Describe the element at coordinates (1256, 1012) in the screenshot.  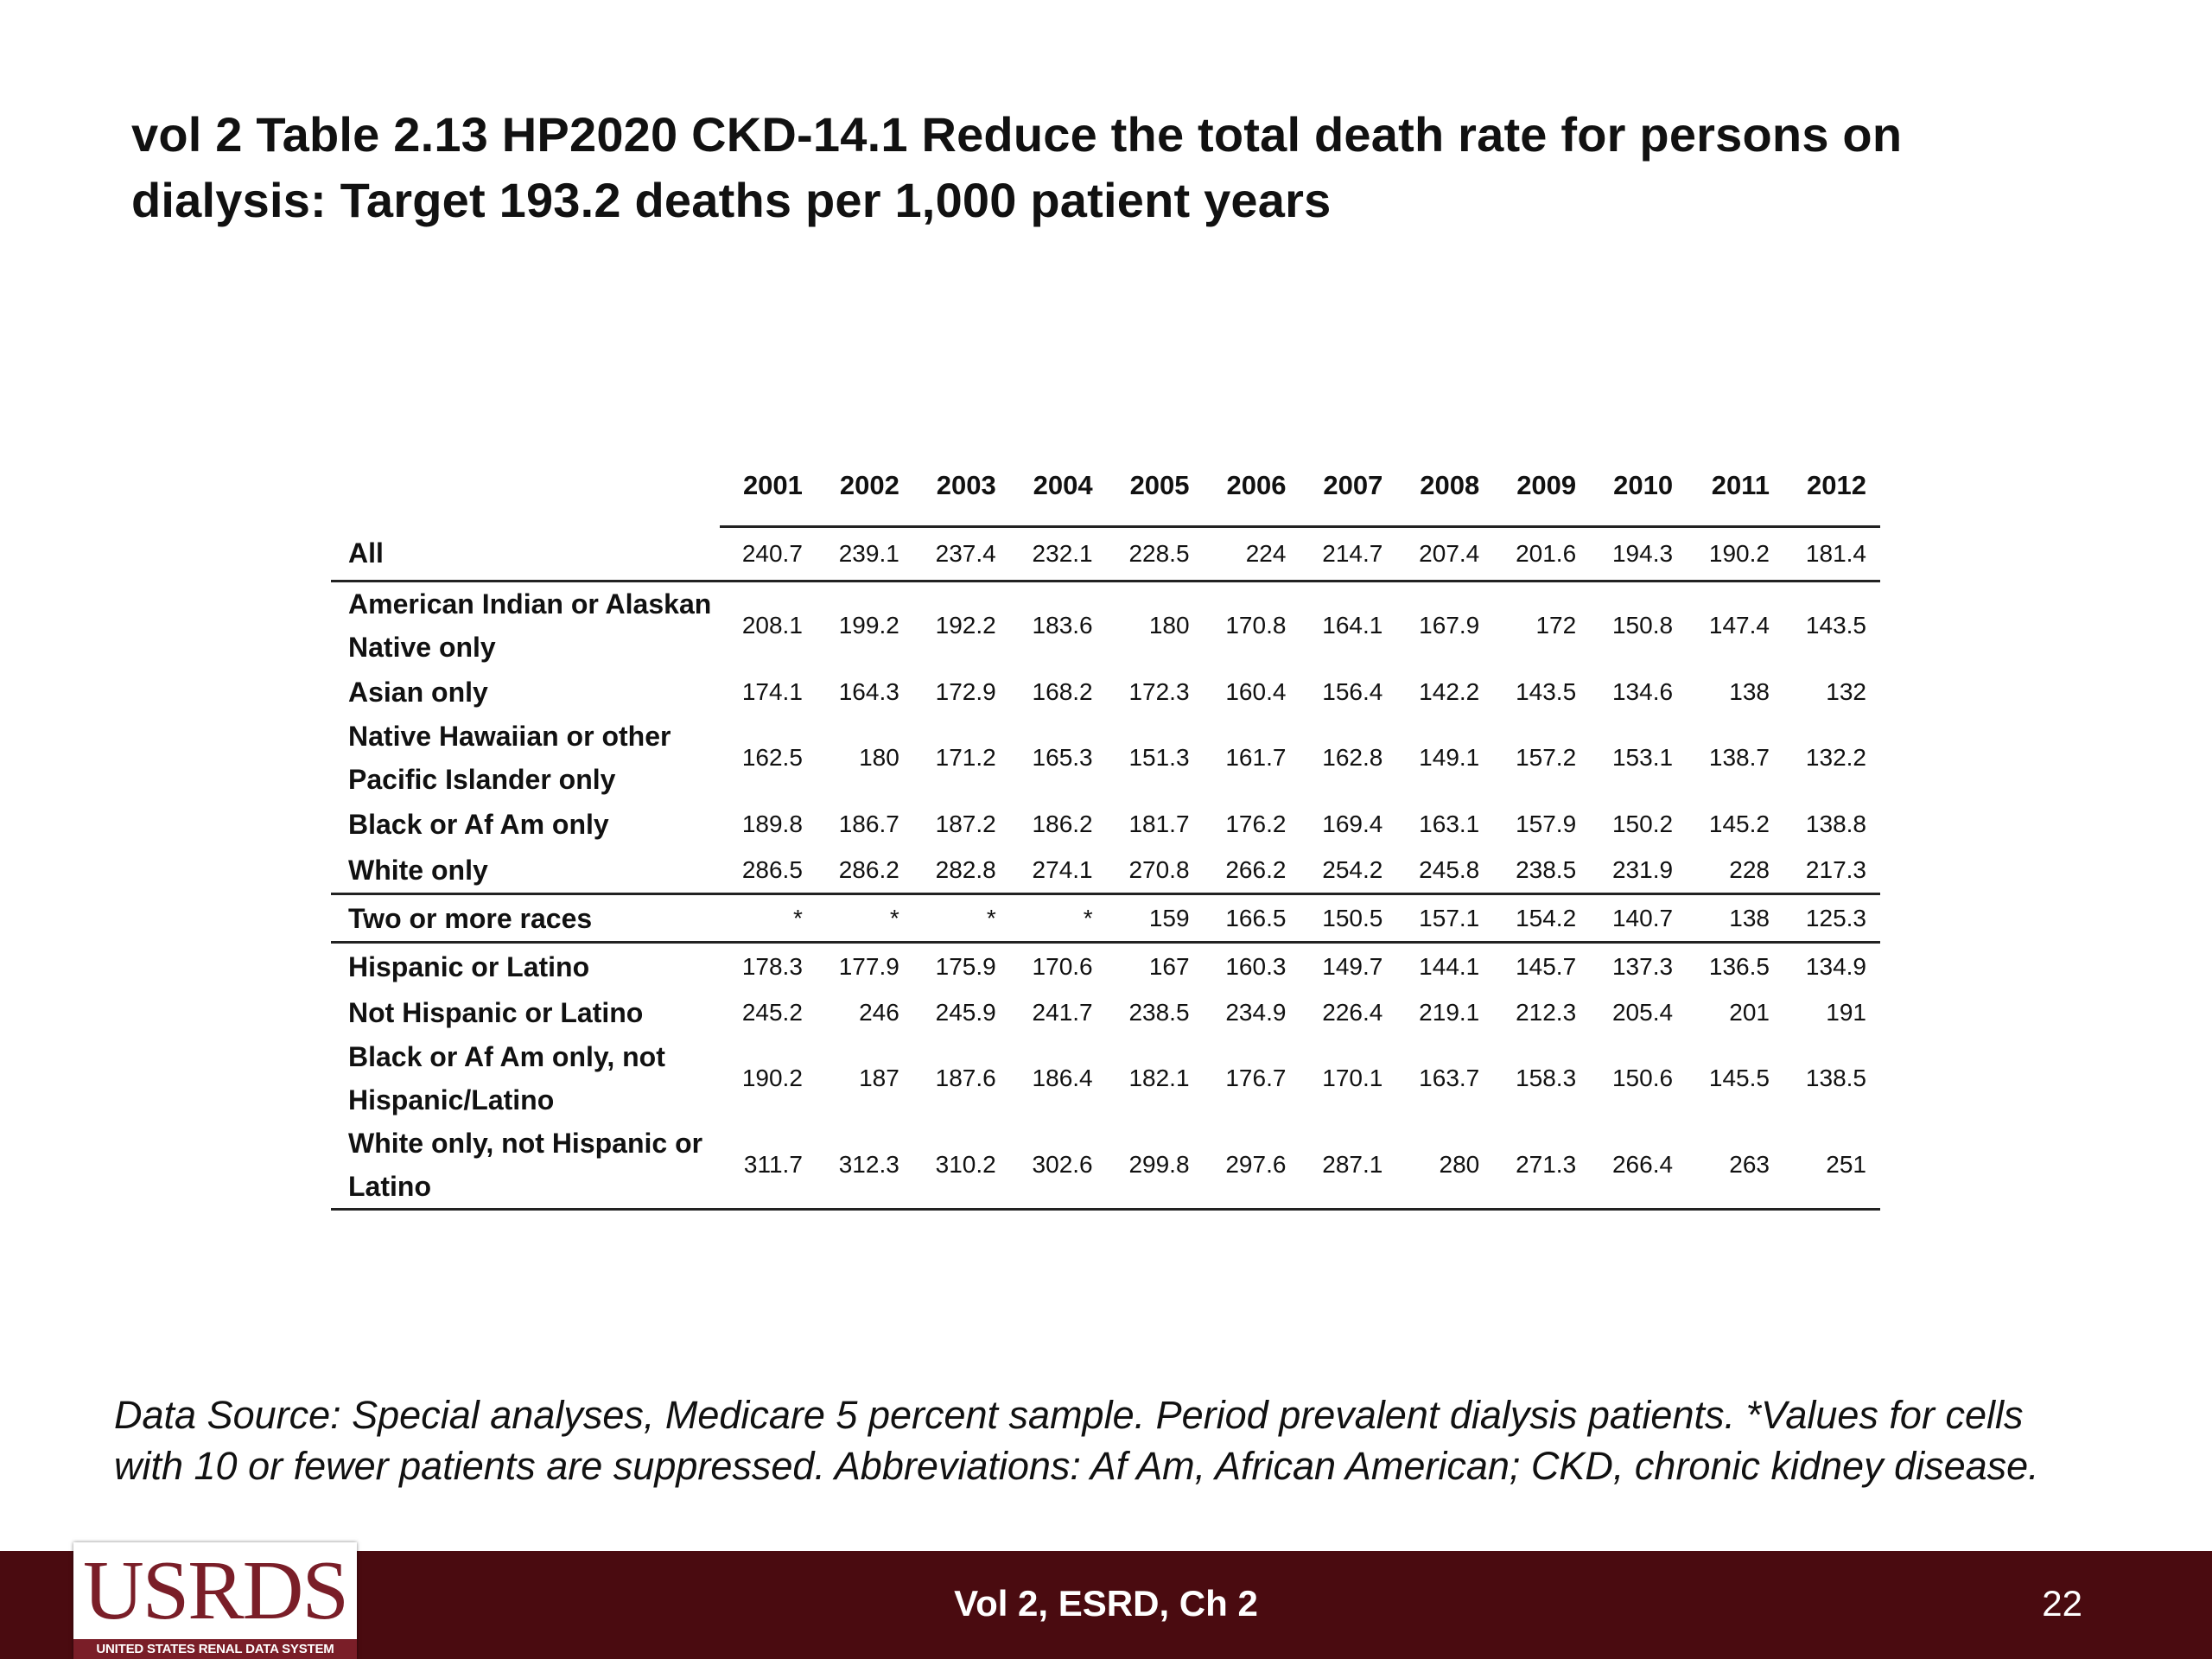
I see `table-cell: 234.9` at that location.